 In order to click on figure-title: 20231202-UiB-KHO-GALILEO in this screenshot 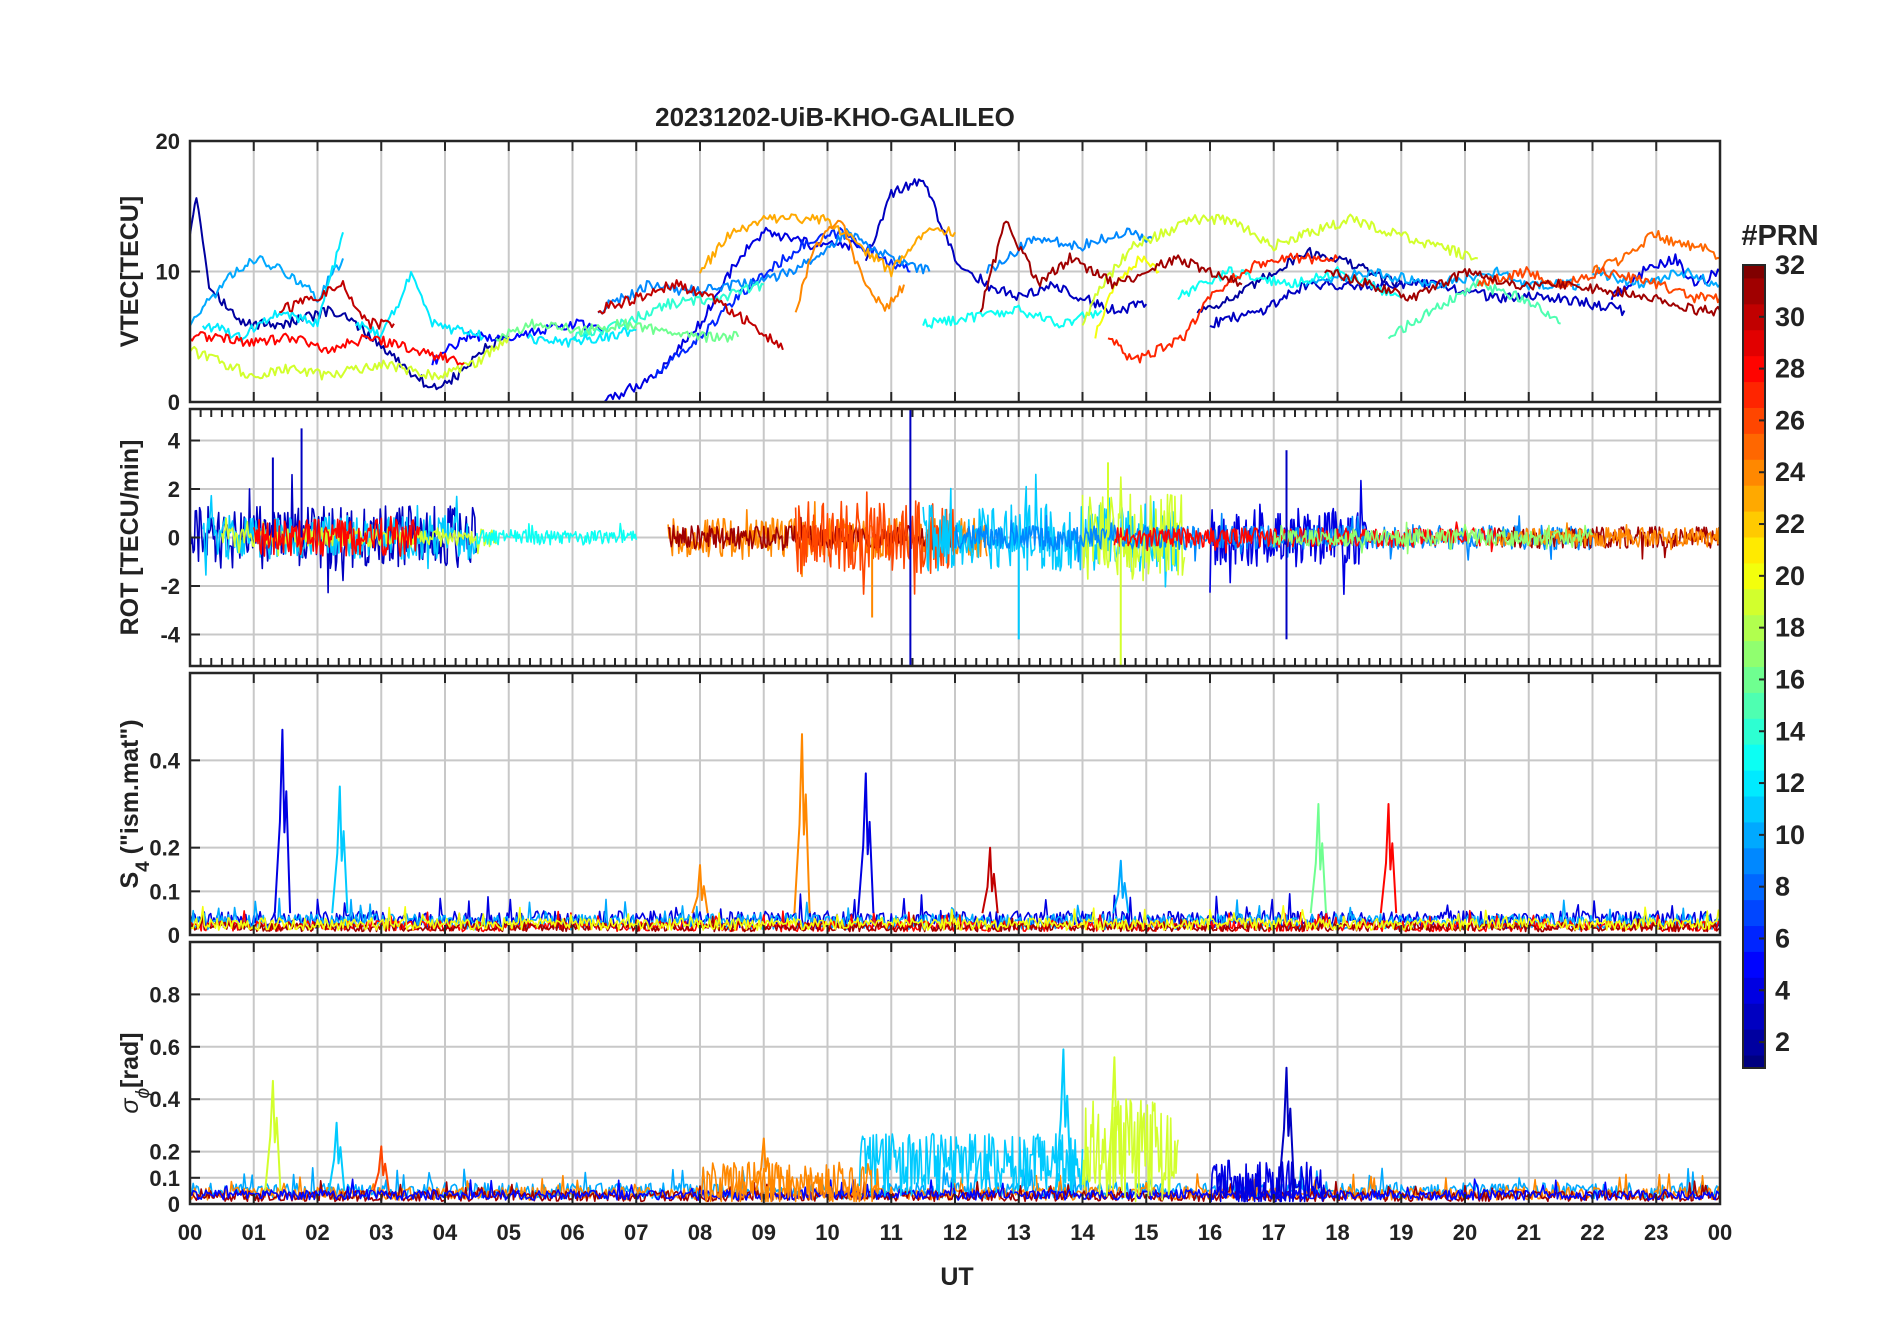, I will do `click(835, 117)`.